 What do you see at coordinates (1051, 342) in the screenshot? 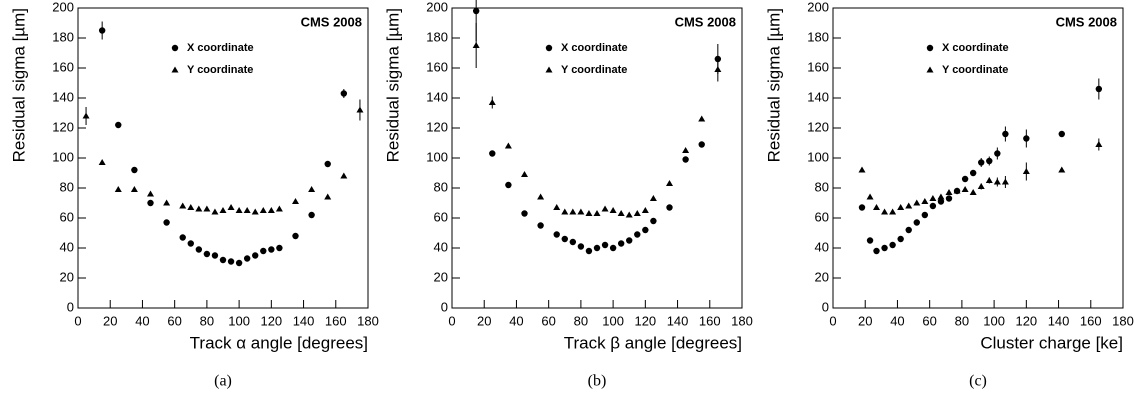
I see `x-axis-label: Cluster charge [ke]` at bounding box center [1051, 342].